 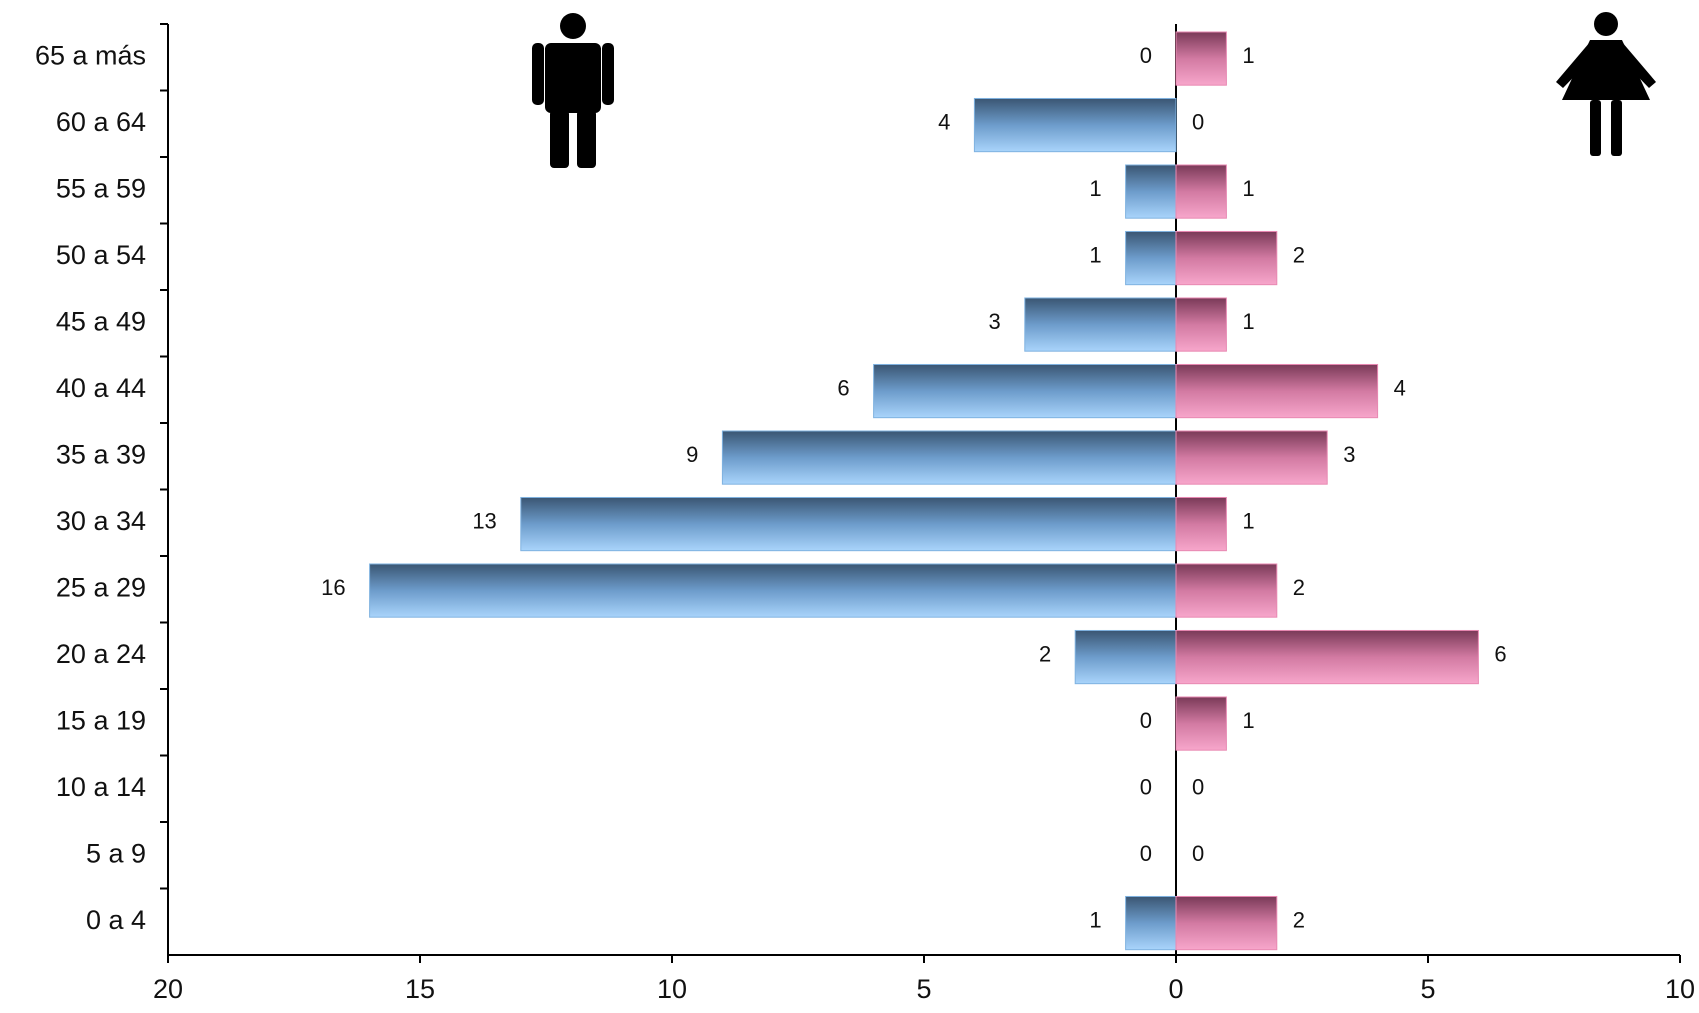 What do you see at coordinates (692, 454) in the screenshot?
I see `value-label: 9` at bounding box center [692, 454].